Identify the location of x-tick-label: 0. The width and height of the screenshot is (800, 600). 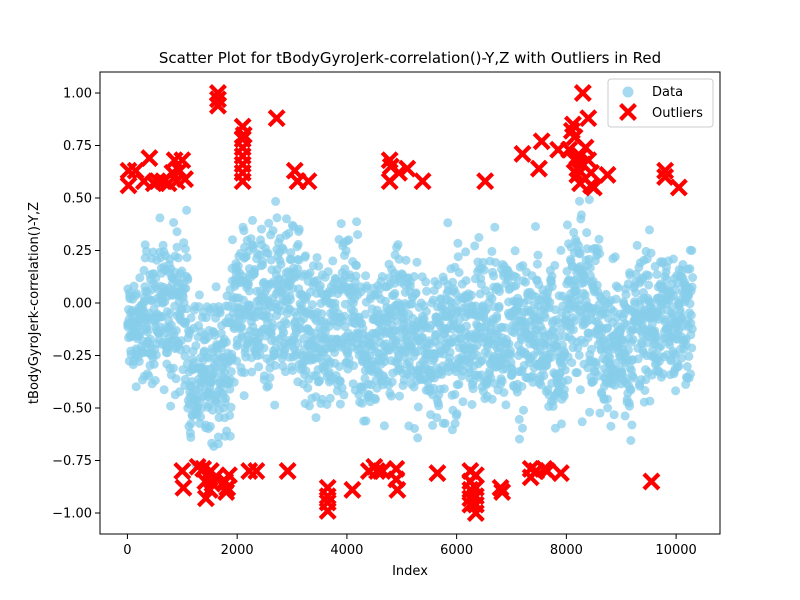
(127, 550).